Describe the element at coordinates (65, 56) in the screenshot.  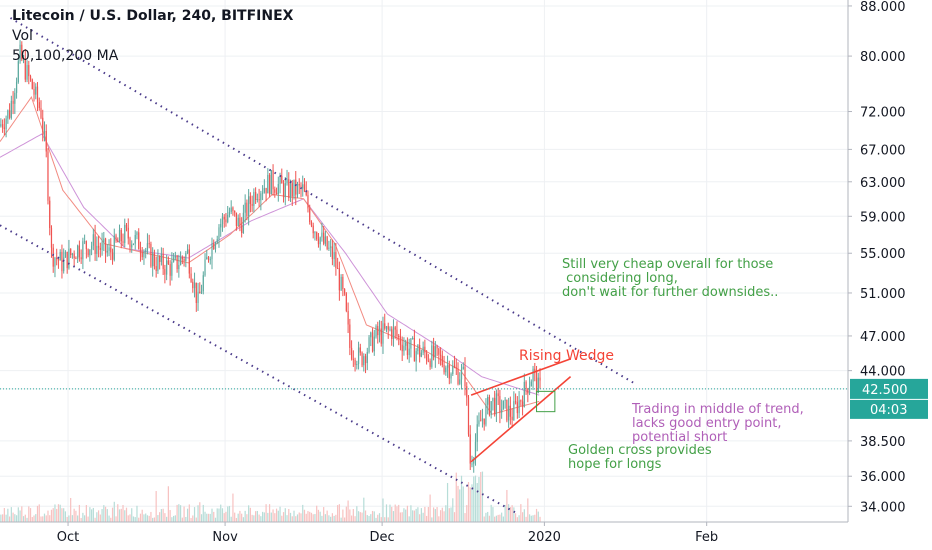
I see `ma-label: 50,100,200 MA` at that location.